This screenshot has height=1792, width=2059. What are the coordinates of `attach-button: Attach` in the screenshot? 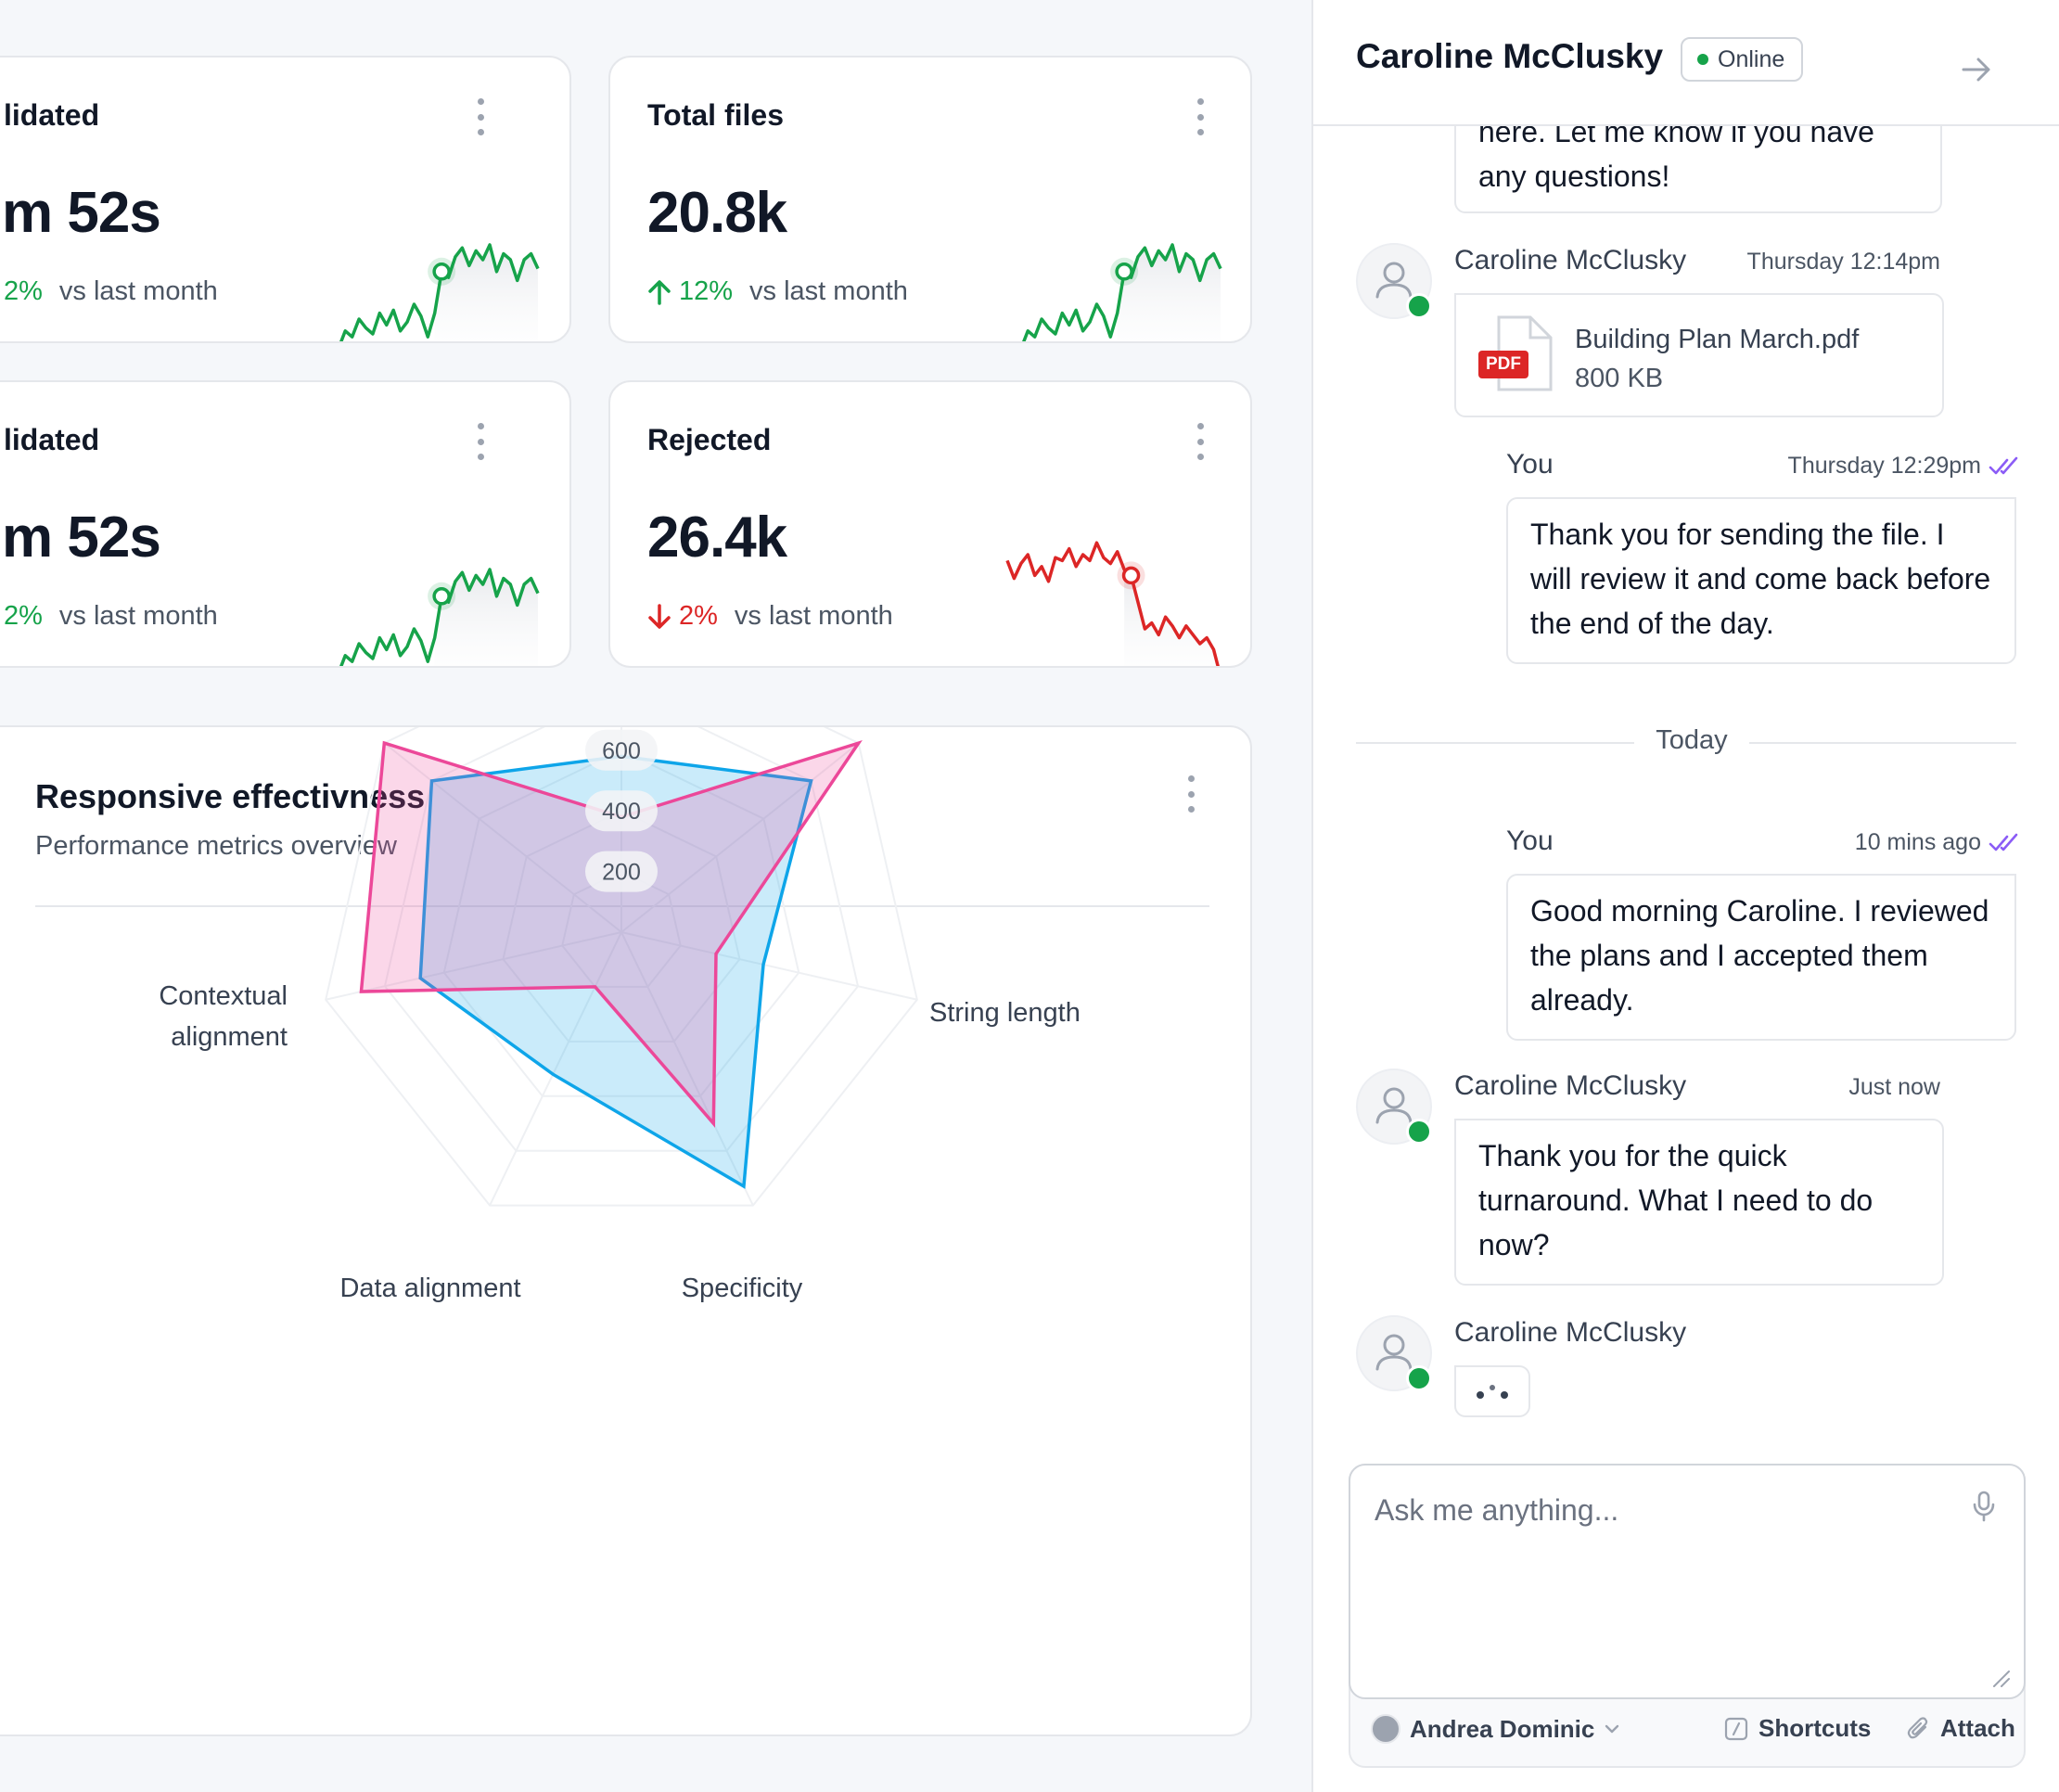 It's located at (1961, 1728).